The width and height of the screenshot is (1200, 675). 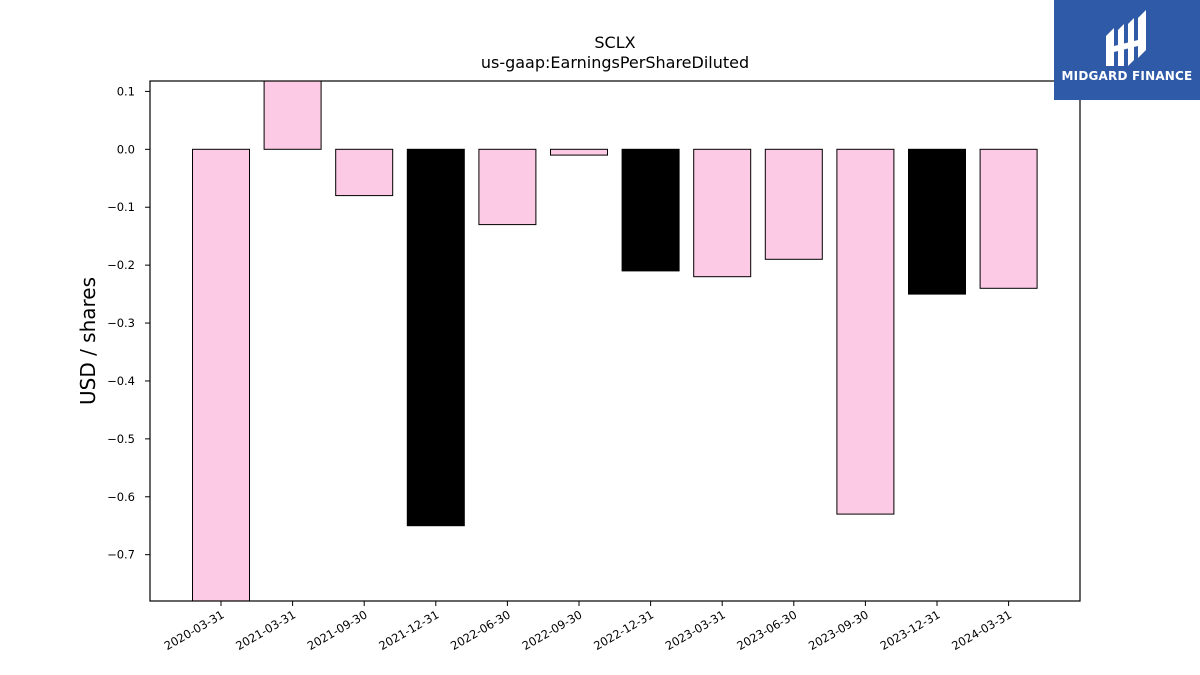 I want to click on y-axis-ticks: 0.1 0.0 −0.1 −0.2 −0.3 −0.4 −0.5 −0.6 −0.7, so click(x=128, y=323).